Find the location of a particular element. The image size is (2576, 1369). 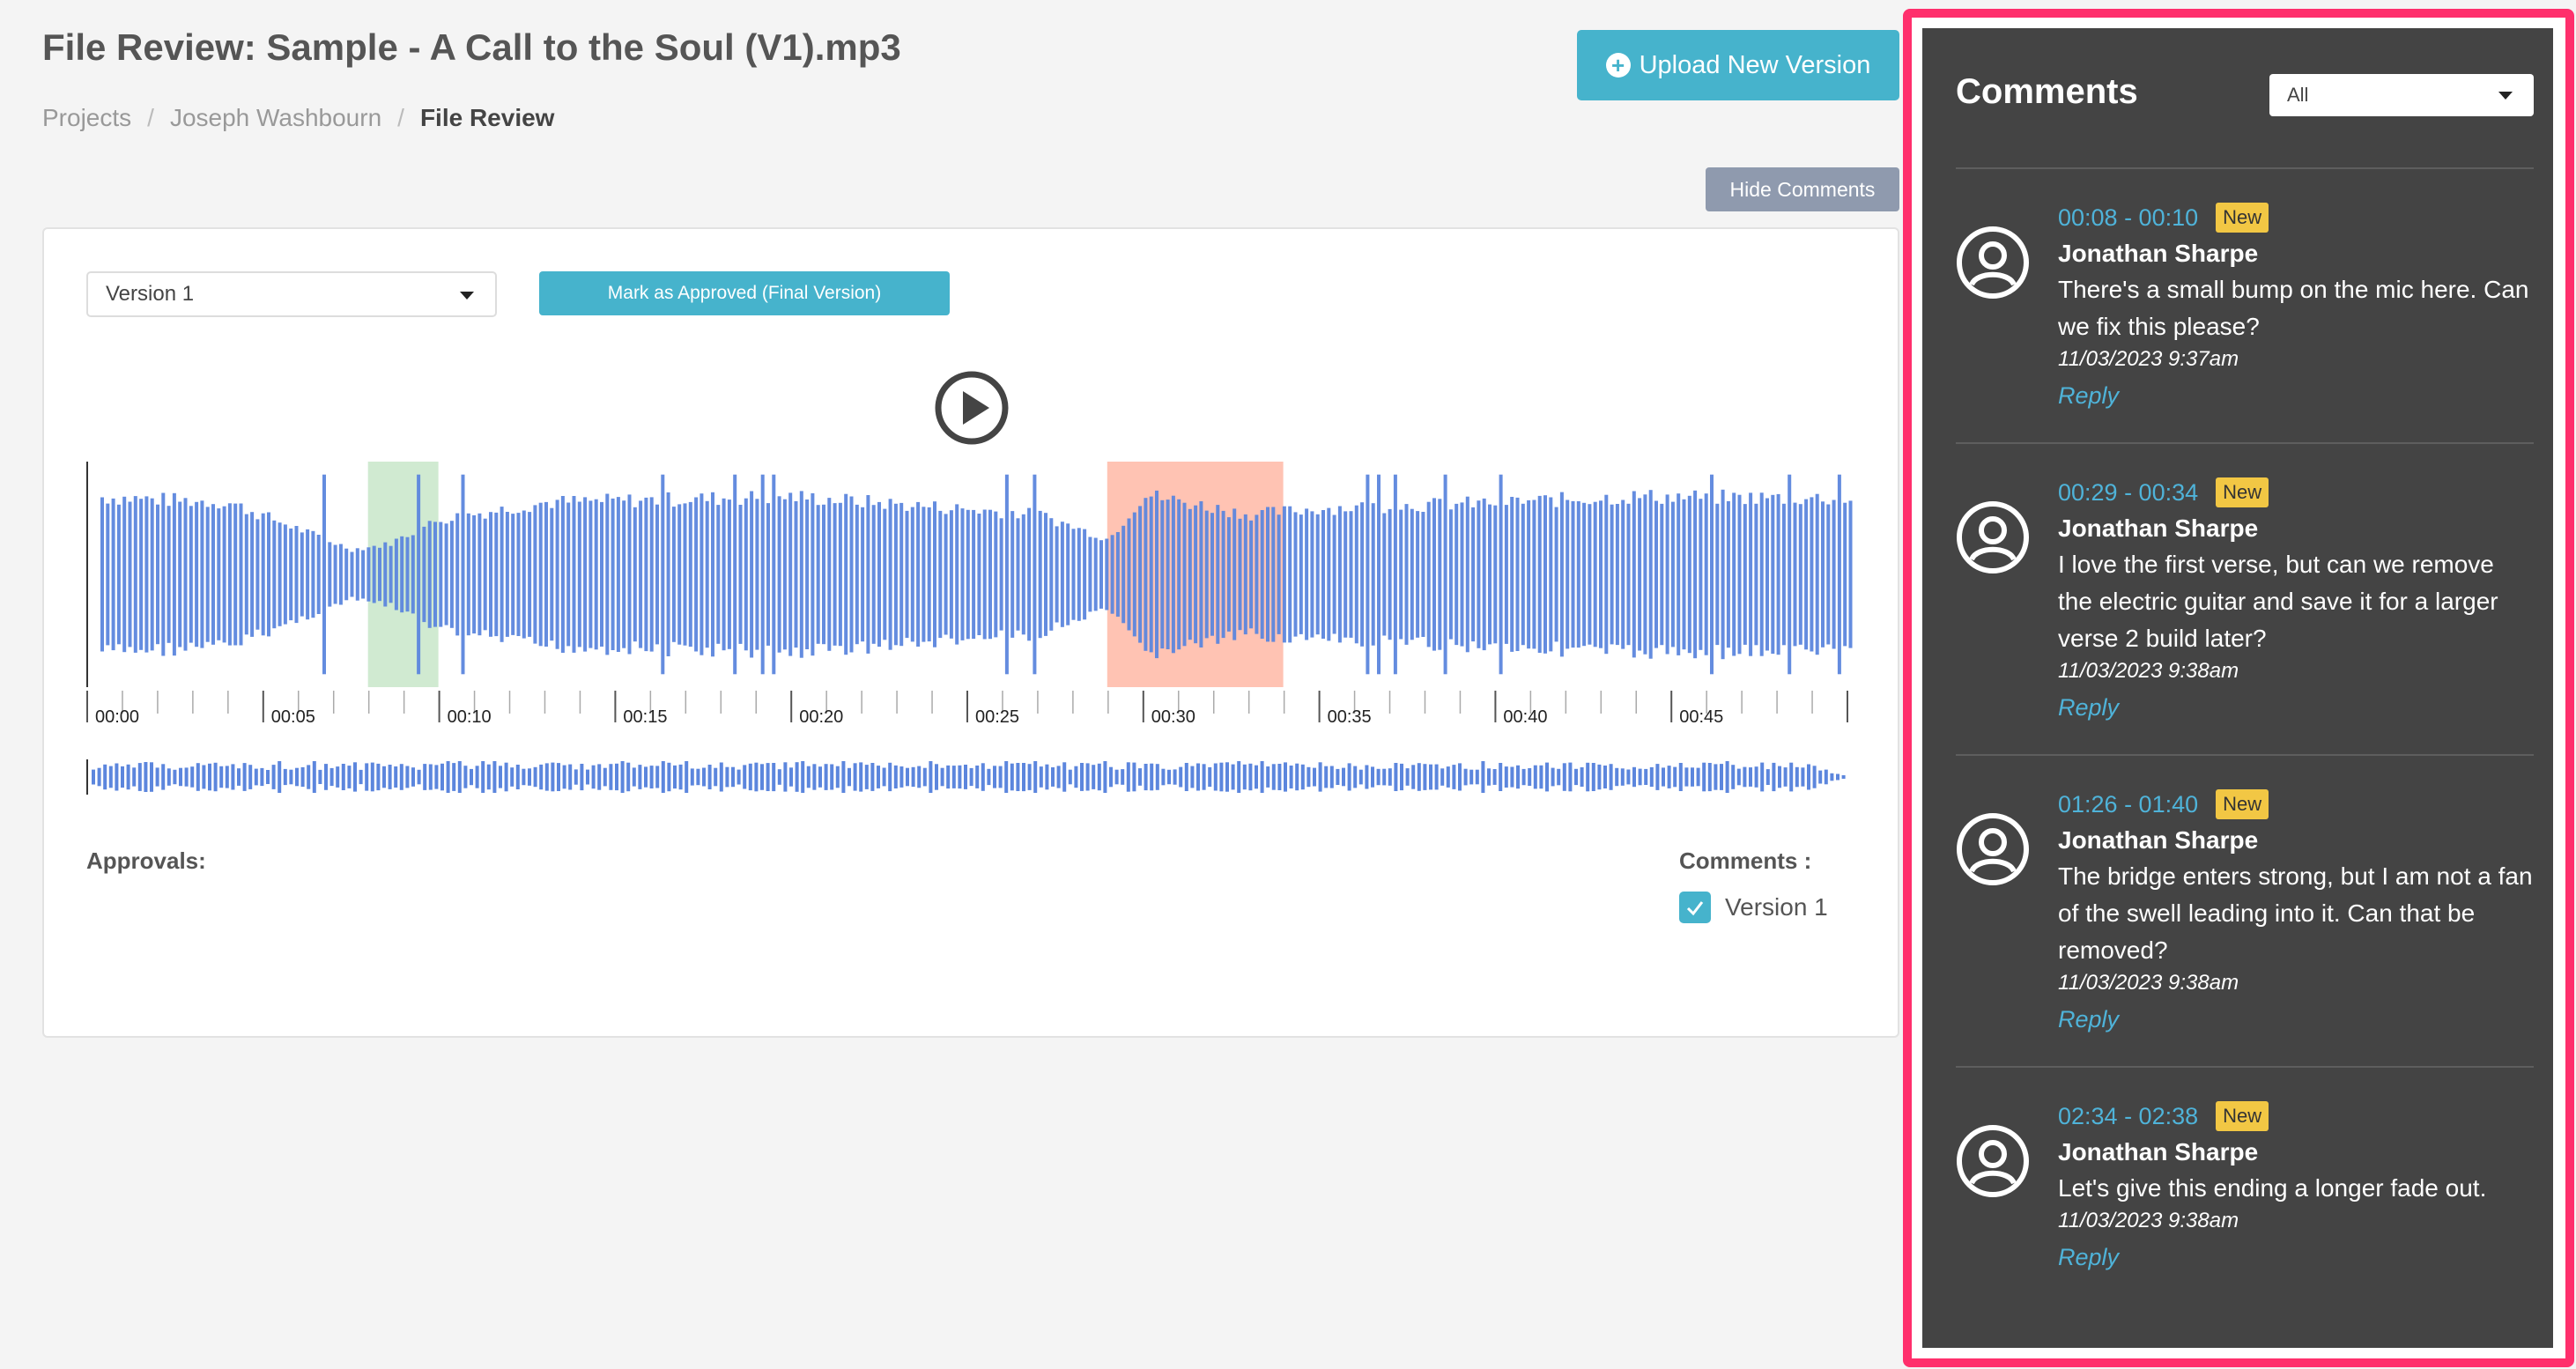

checkbox is located at coordinates (1695, 907).